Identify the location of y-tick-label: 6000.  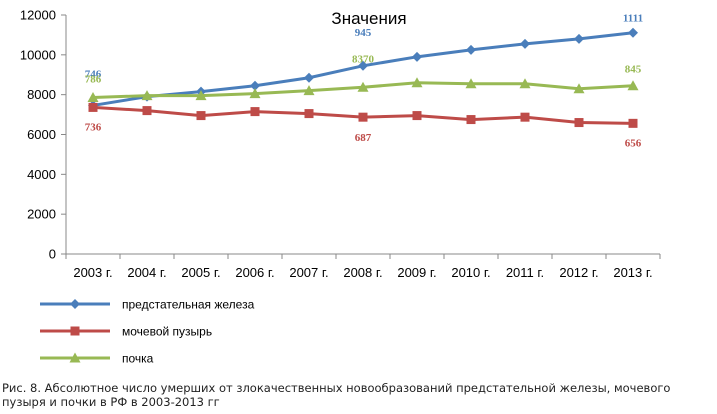
(41, 134).